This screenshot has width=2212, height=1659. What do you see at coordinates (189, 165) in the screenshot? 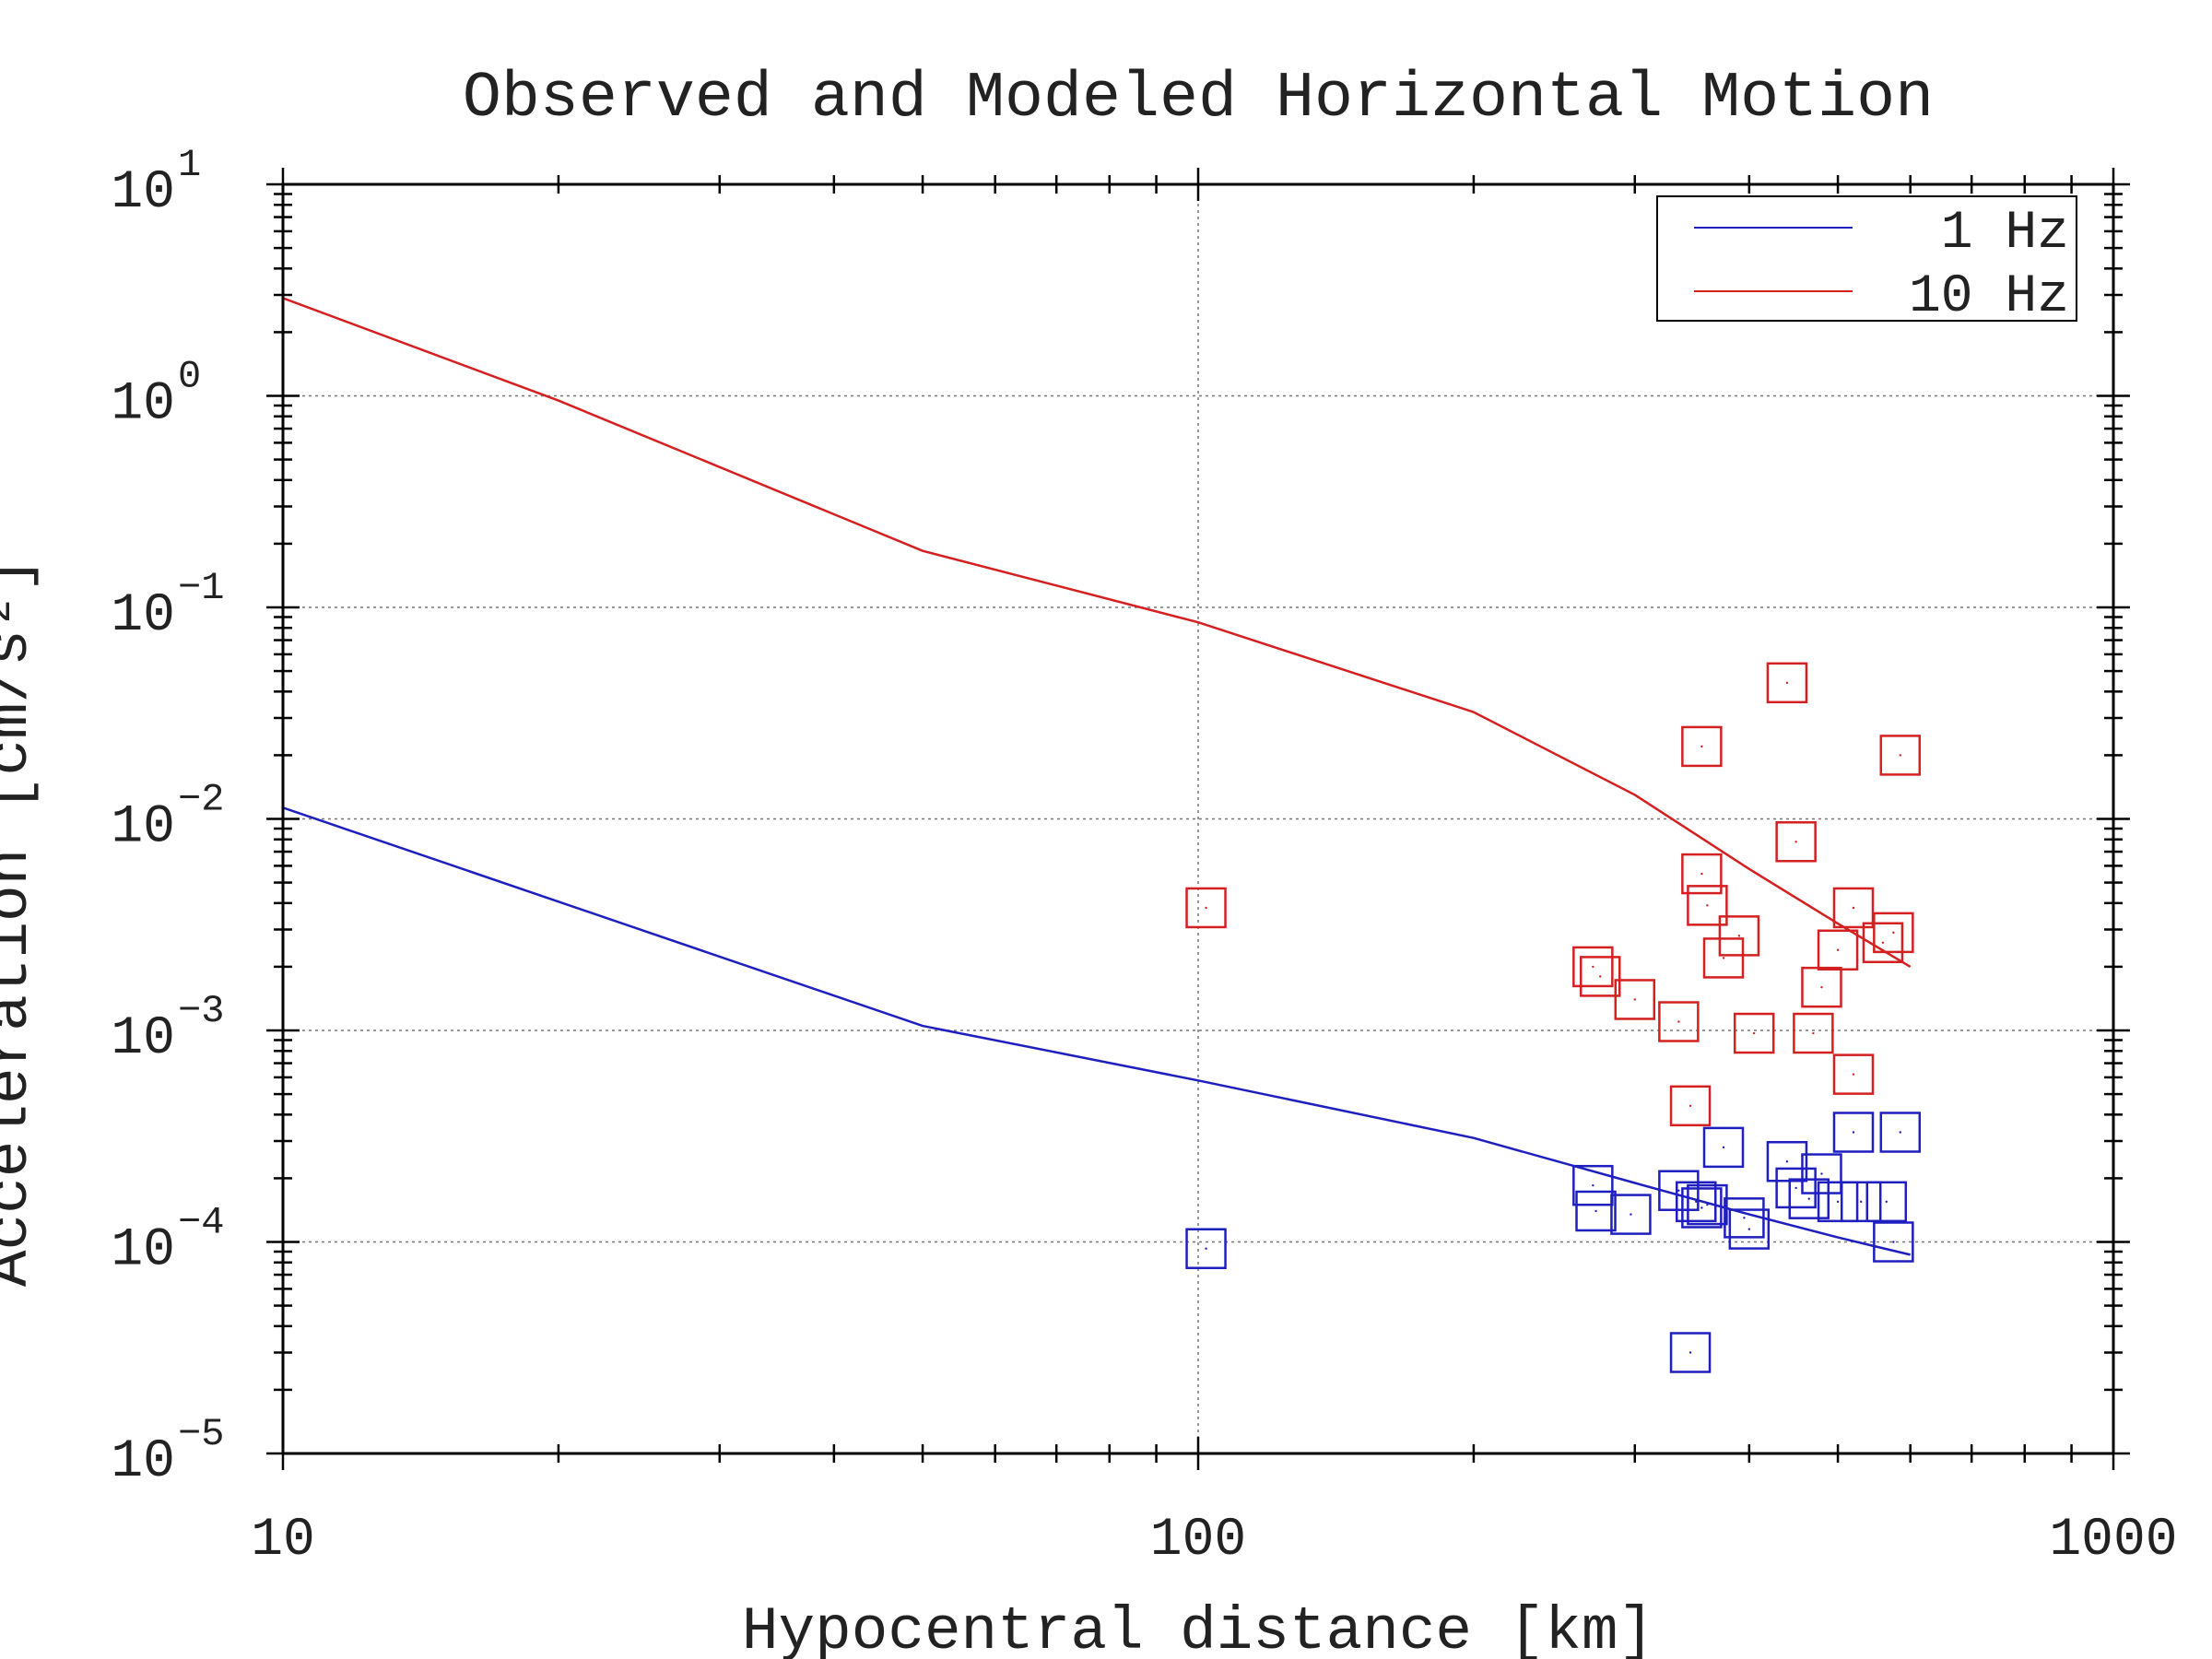
I see `y-tick-label-exponent: 1` at bounding box center [189, 165].